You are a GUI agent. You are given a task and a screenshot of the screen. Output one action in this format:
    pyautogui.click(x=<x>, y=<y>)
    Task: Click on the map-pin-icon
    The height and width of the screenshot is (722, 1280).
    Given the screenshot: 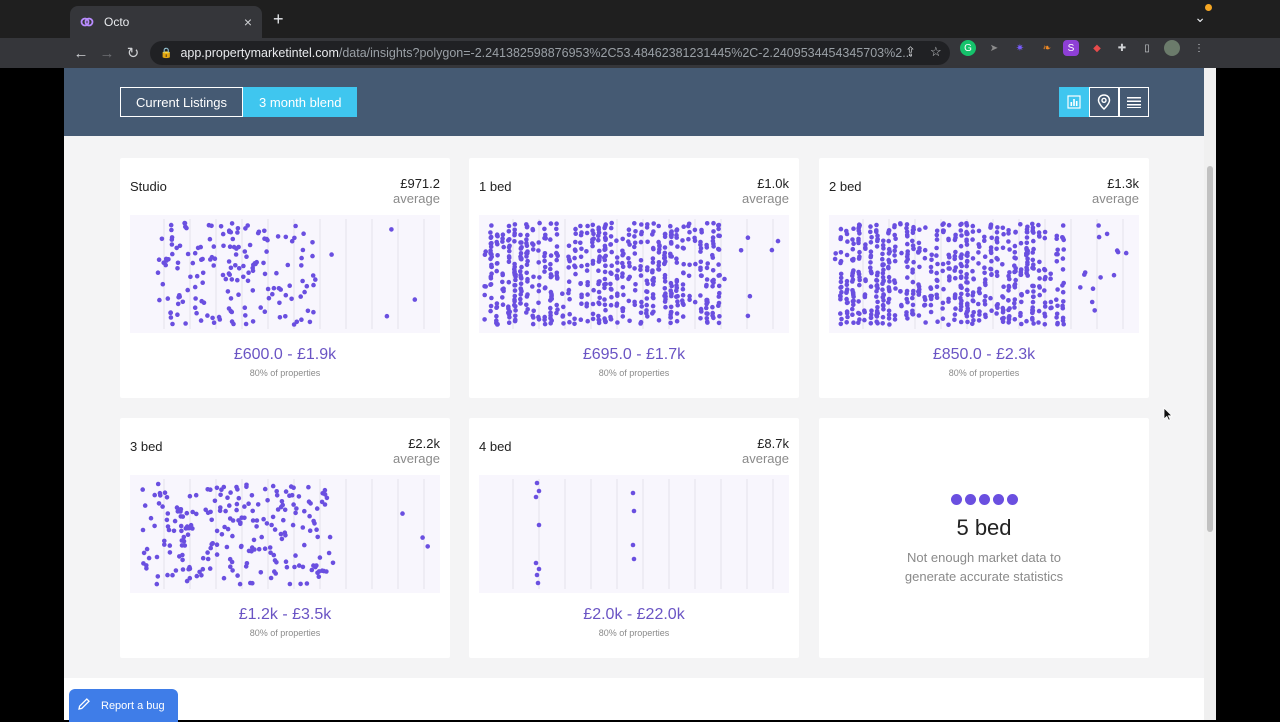 What is the action you would take?
    pyautogui.click(x=1104, y=102)
    